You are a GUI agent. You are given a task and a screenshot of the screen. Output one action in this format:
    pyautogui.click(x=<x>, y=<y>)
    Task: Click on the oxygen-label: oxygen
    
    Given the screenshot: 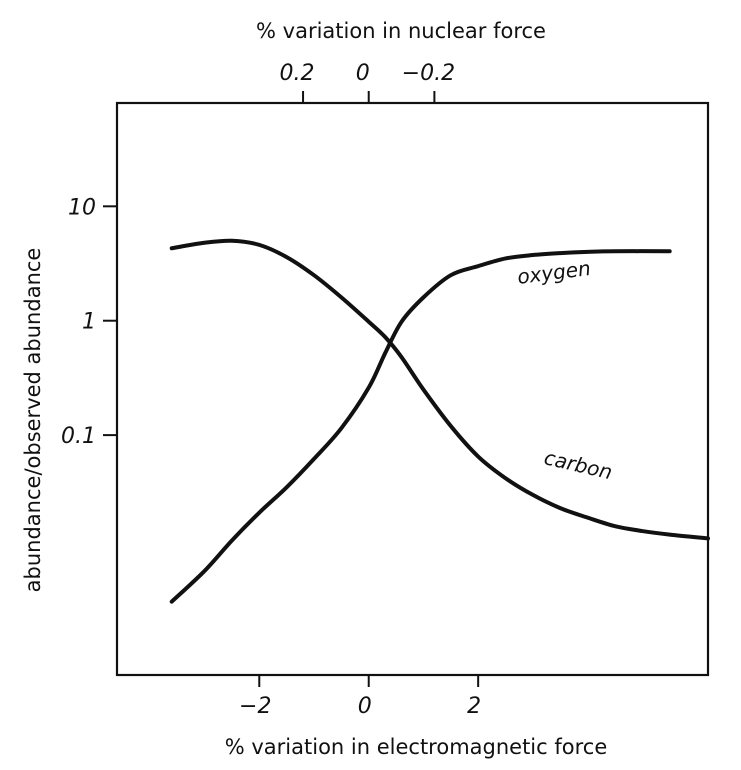 What is the action you would take?
    pyautogui.click(x=554, y=272)
    